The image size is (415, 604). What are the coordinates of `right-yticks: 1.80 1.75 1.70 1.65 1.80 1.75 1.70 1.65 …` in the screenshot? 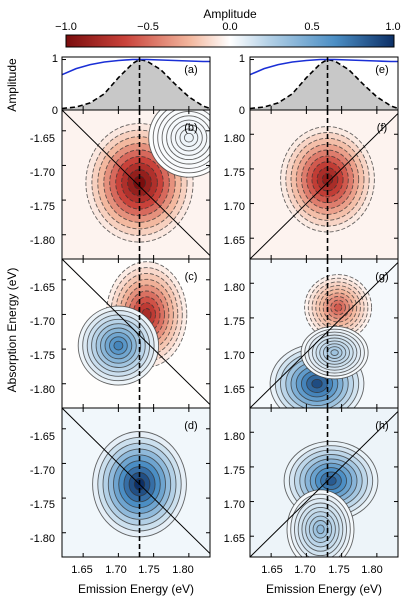 It's located at (234, 339).